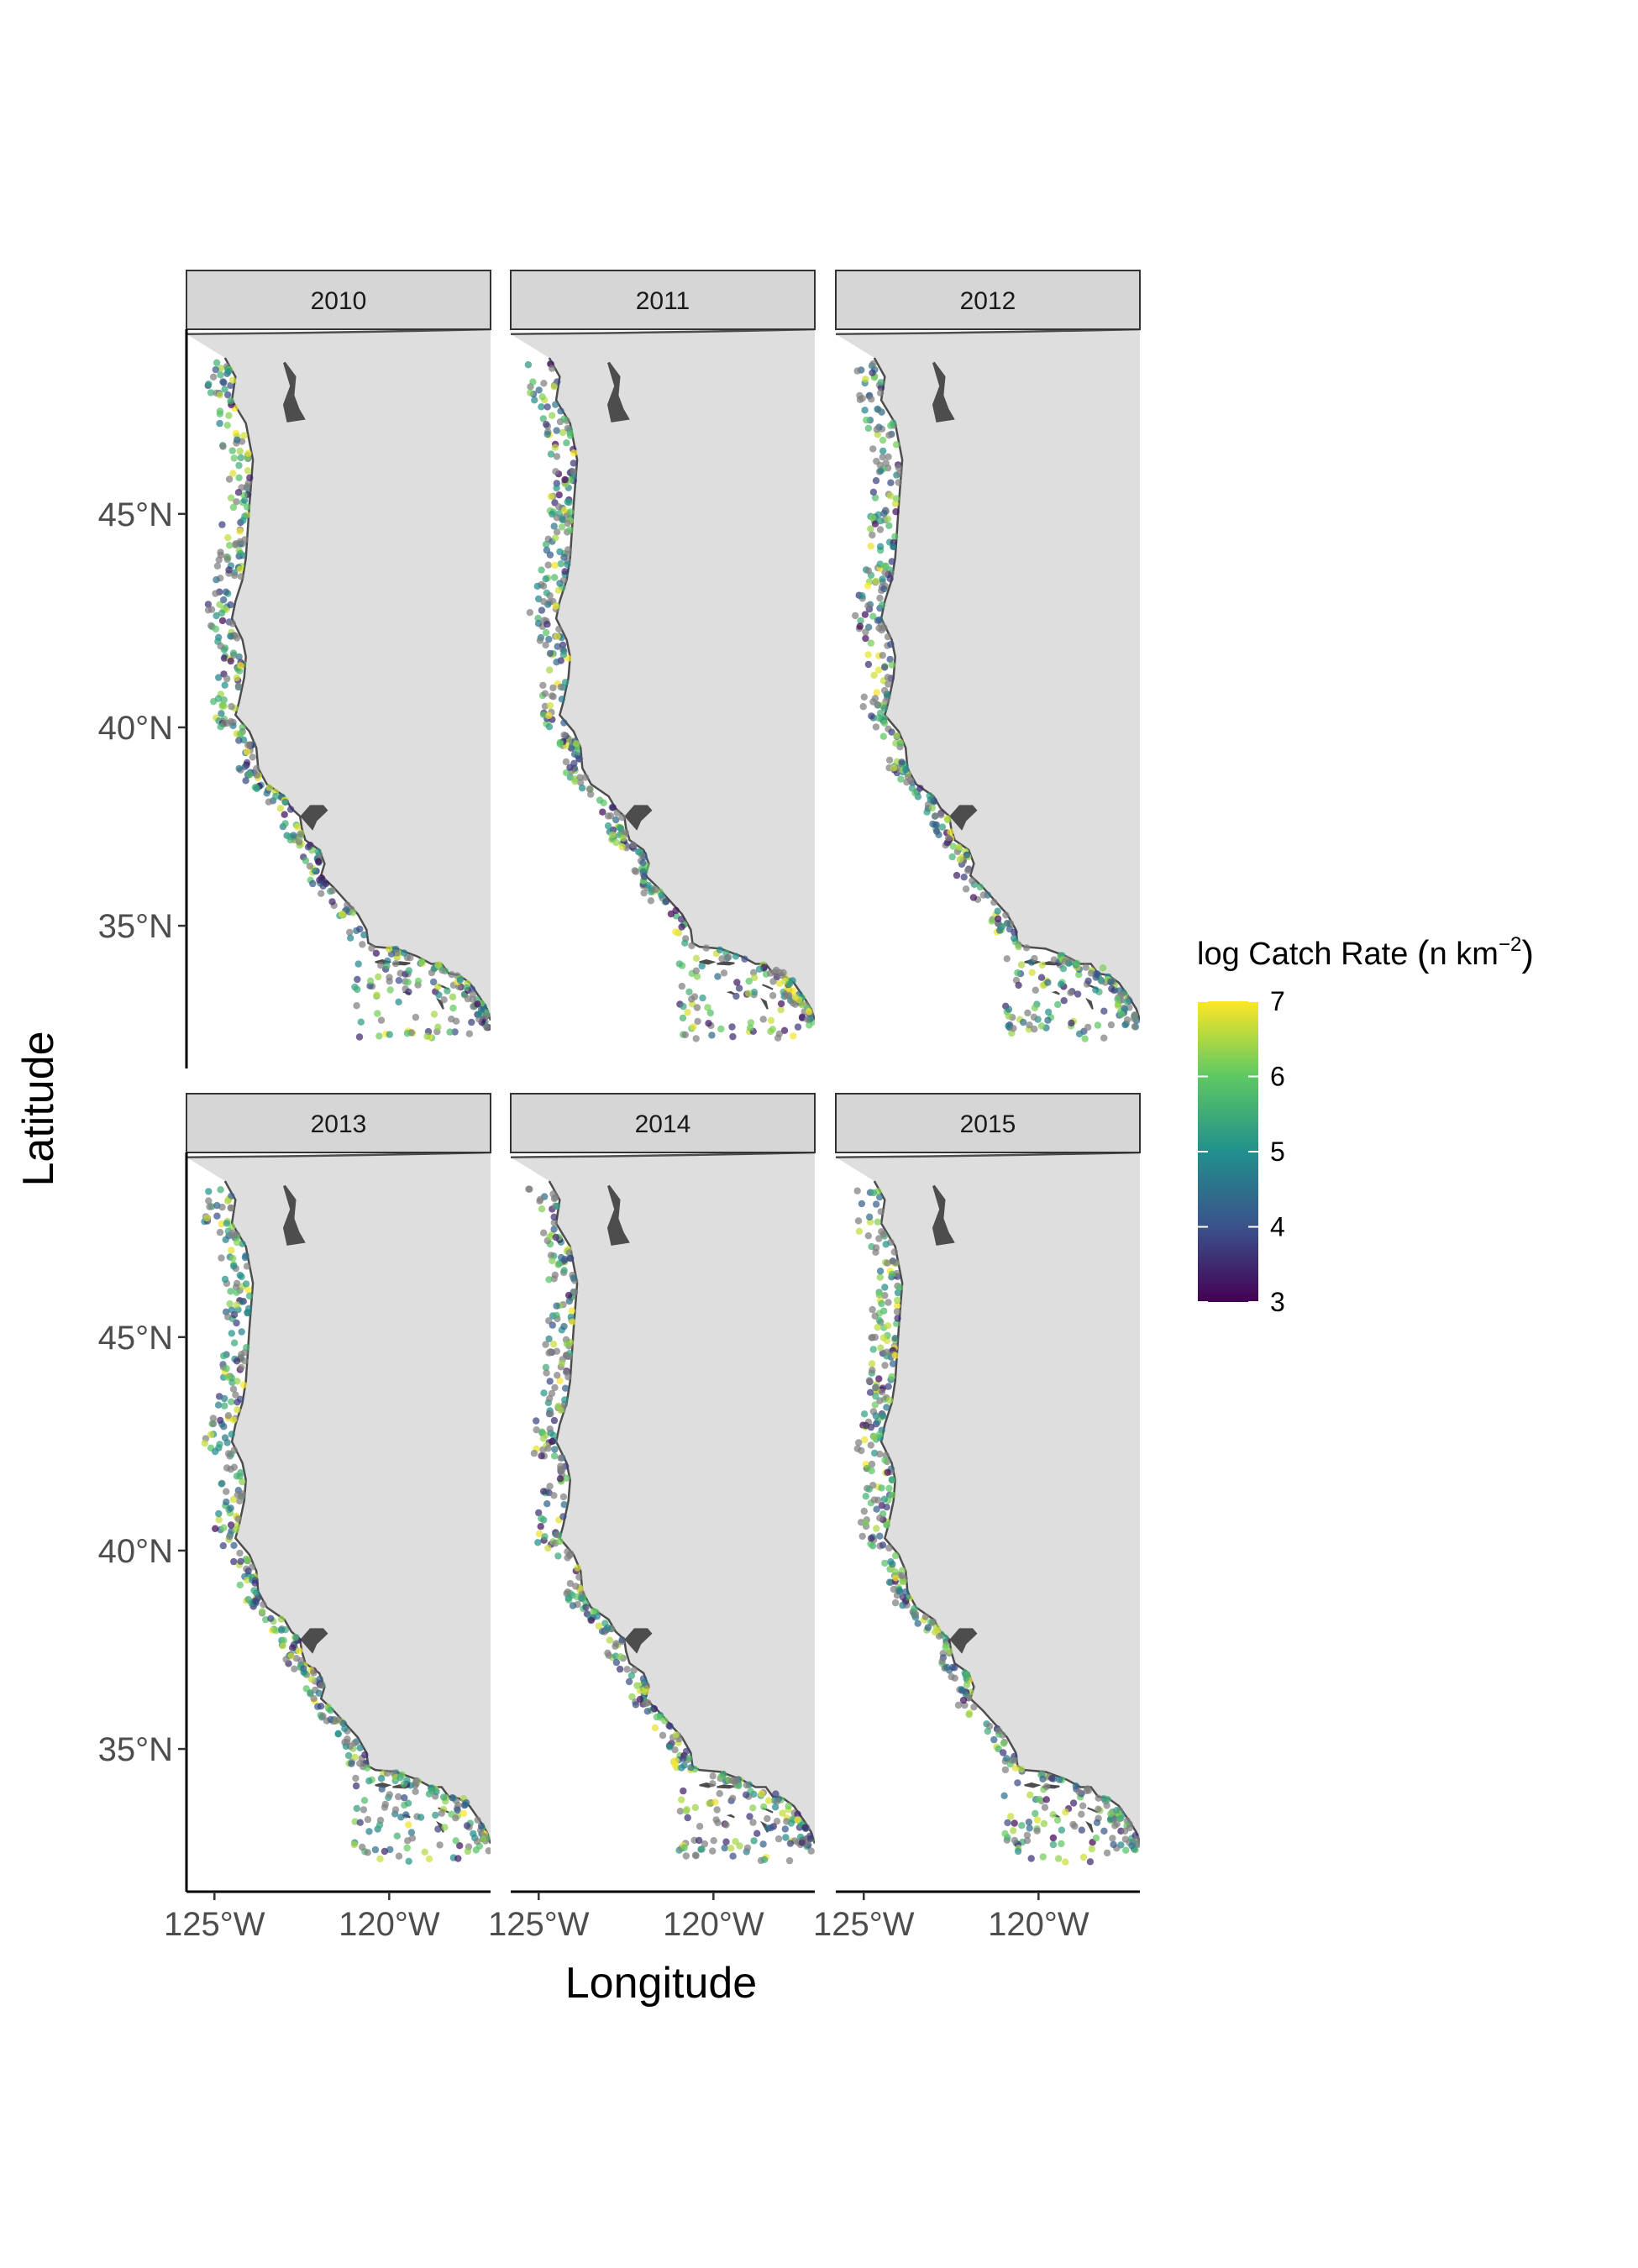 This screenshot has width=1638, height=2268. Describe the element at coordinates (618, 1215) in the screenshot. I see `puget-sound-shape` at that location.